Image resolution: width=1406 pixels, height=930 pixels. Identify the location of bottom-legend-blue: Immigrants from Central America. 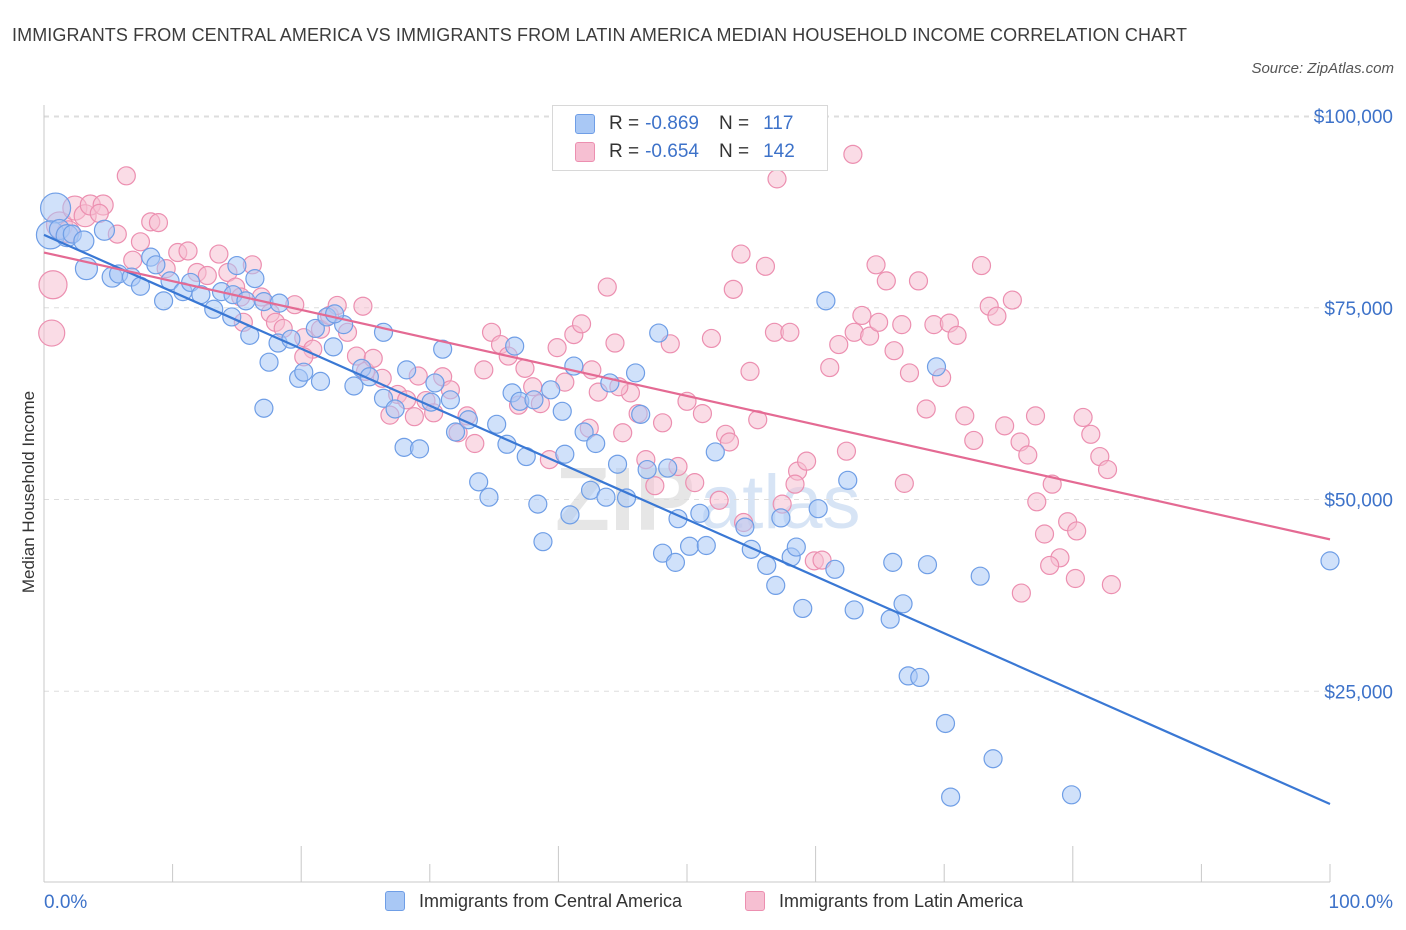
(533, 901).